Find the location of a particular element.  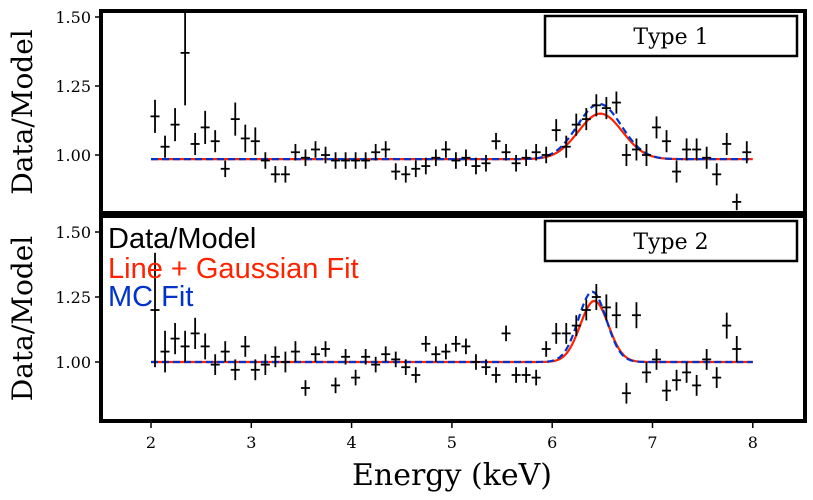

legend-entry: MC Fit is located at coordinates (150, 297).